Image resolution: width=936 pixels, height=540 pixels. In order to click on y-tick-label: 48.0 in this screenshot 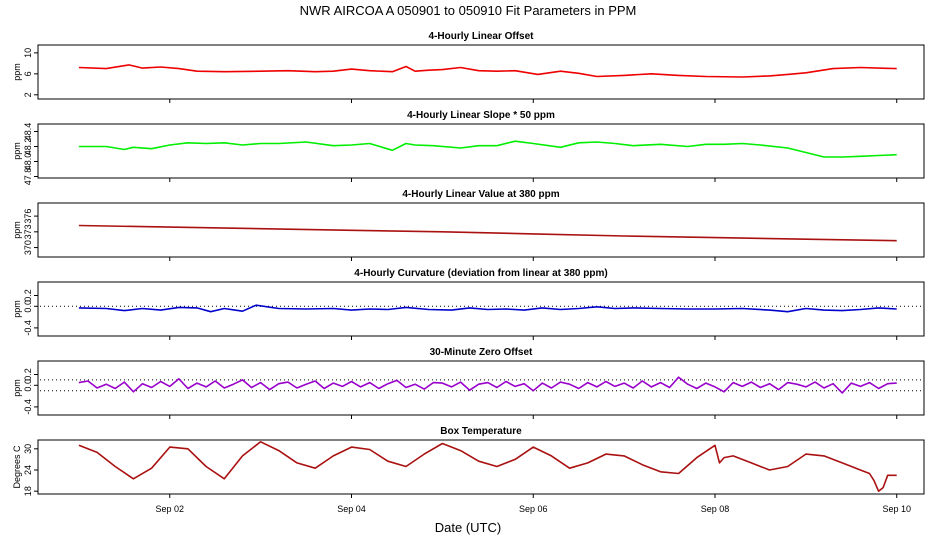, I will do `click(28, 162)`.